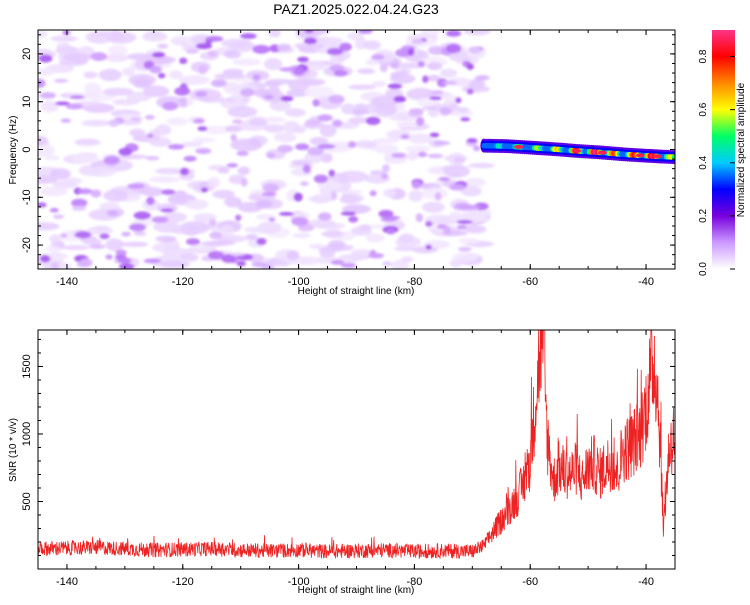 This screenshot has height=605, width=750. Describe the element at coordinates (27, 54) in the screenshot. I see `spectrogram-y-tick-label: 20` at that location.